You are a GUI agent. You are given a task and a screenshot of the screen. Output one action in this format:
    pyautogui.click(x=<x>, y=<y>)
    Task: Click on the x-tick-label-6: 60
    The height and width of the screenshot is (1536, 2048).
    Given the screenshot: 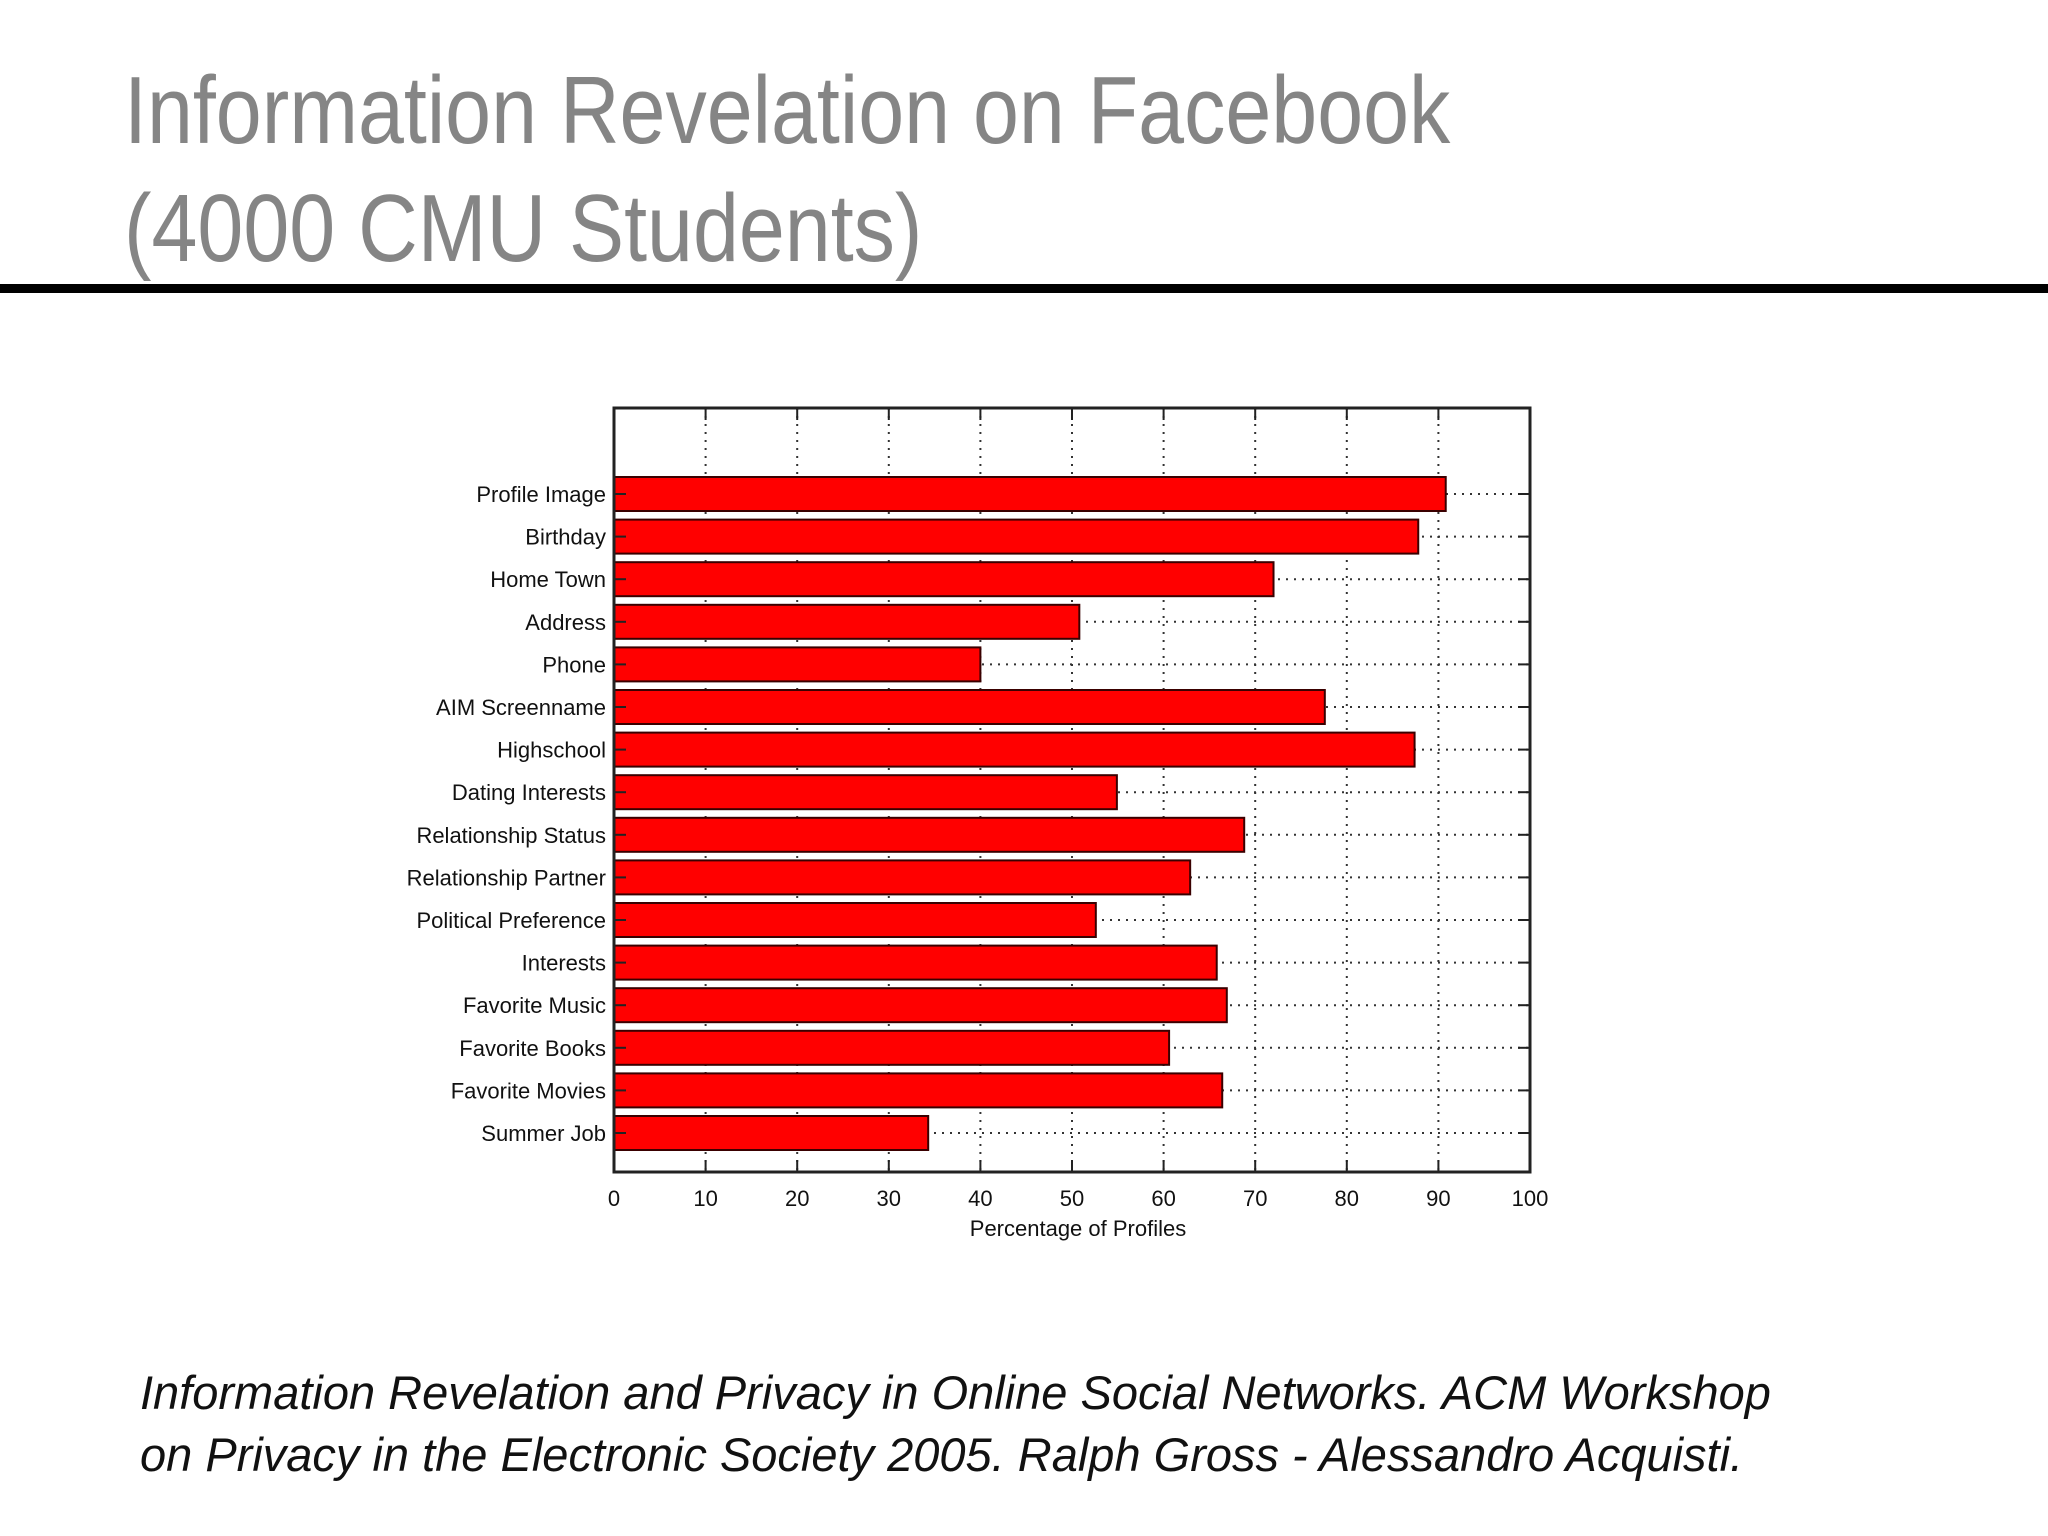 What is the action you would take?
    pyautogui.click(x=1163, y=1198)
    